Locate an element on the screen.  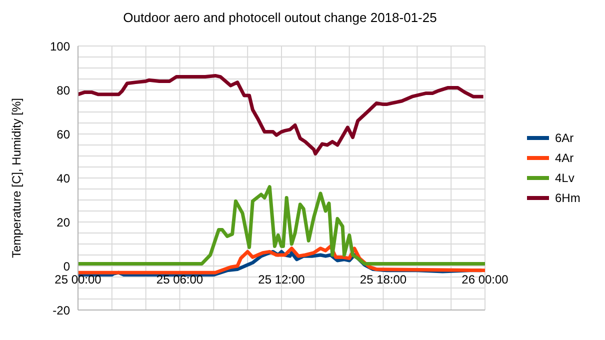
y-tick-label: 0 is located at coordinates (66, 266).